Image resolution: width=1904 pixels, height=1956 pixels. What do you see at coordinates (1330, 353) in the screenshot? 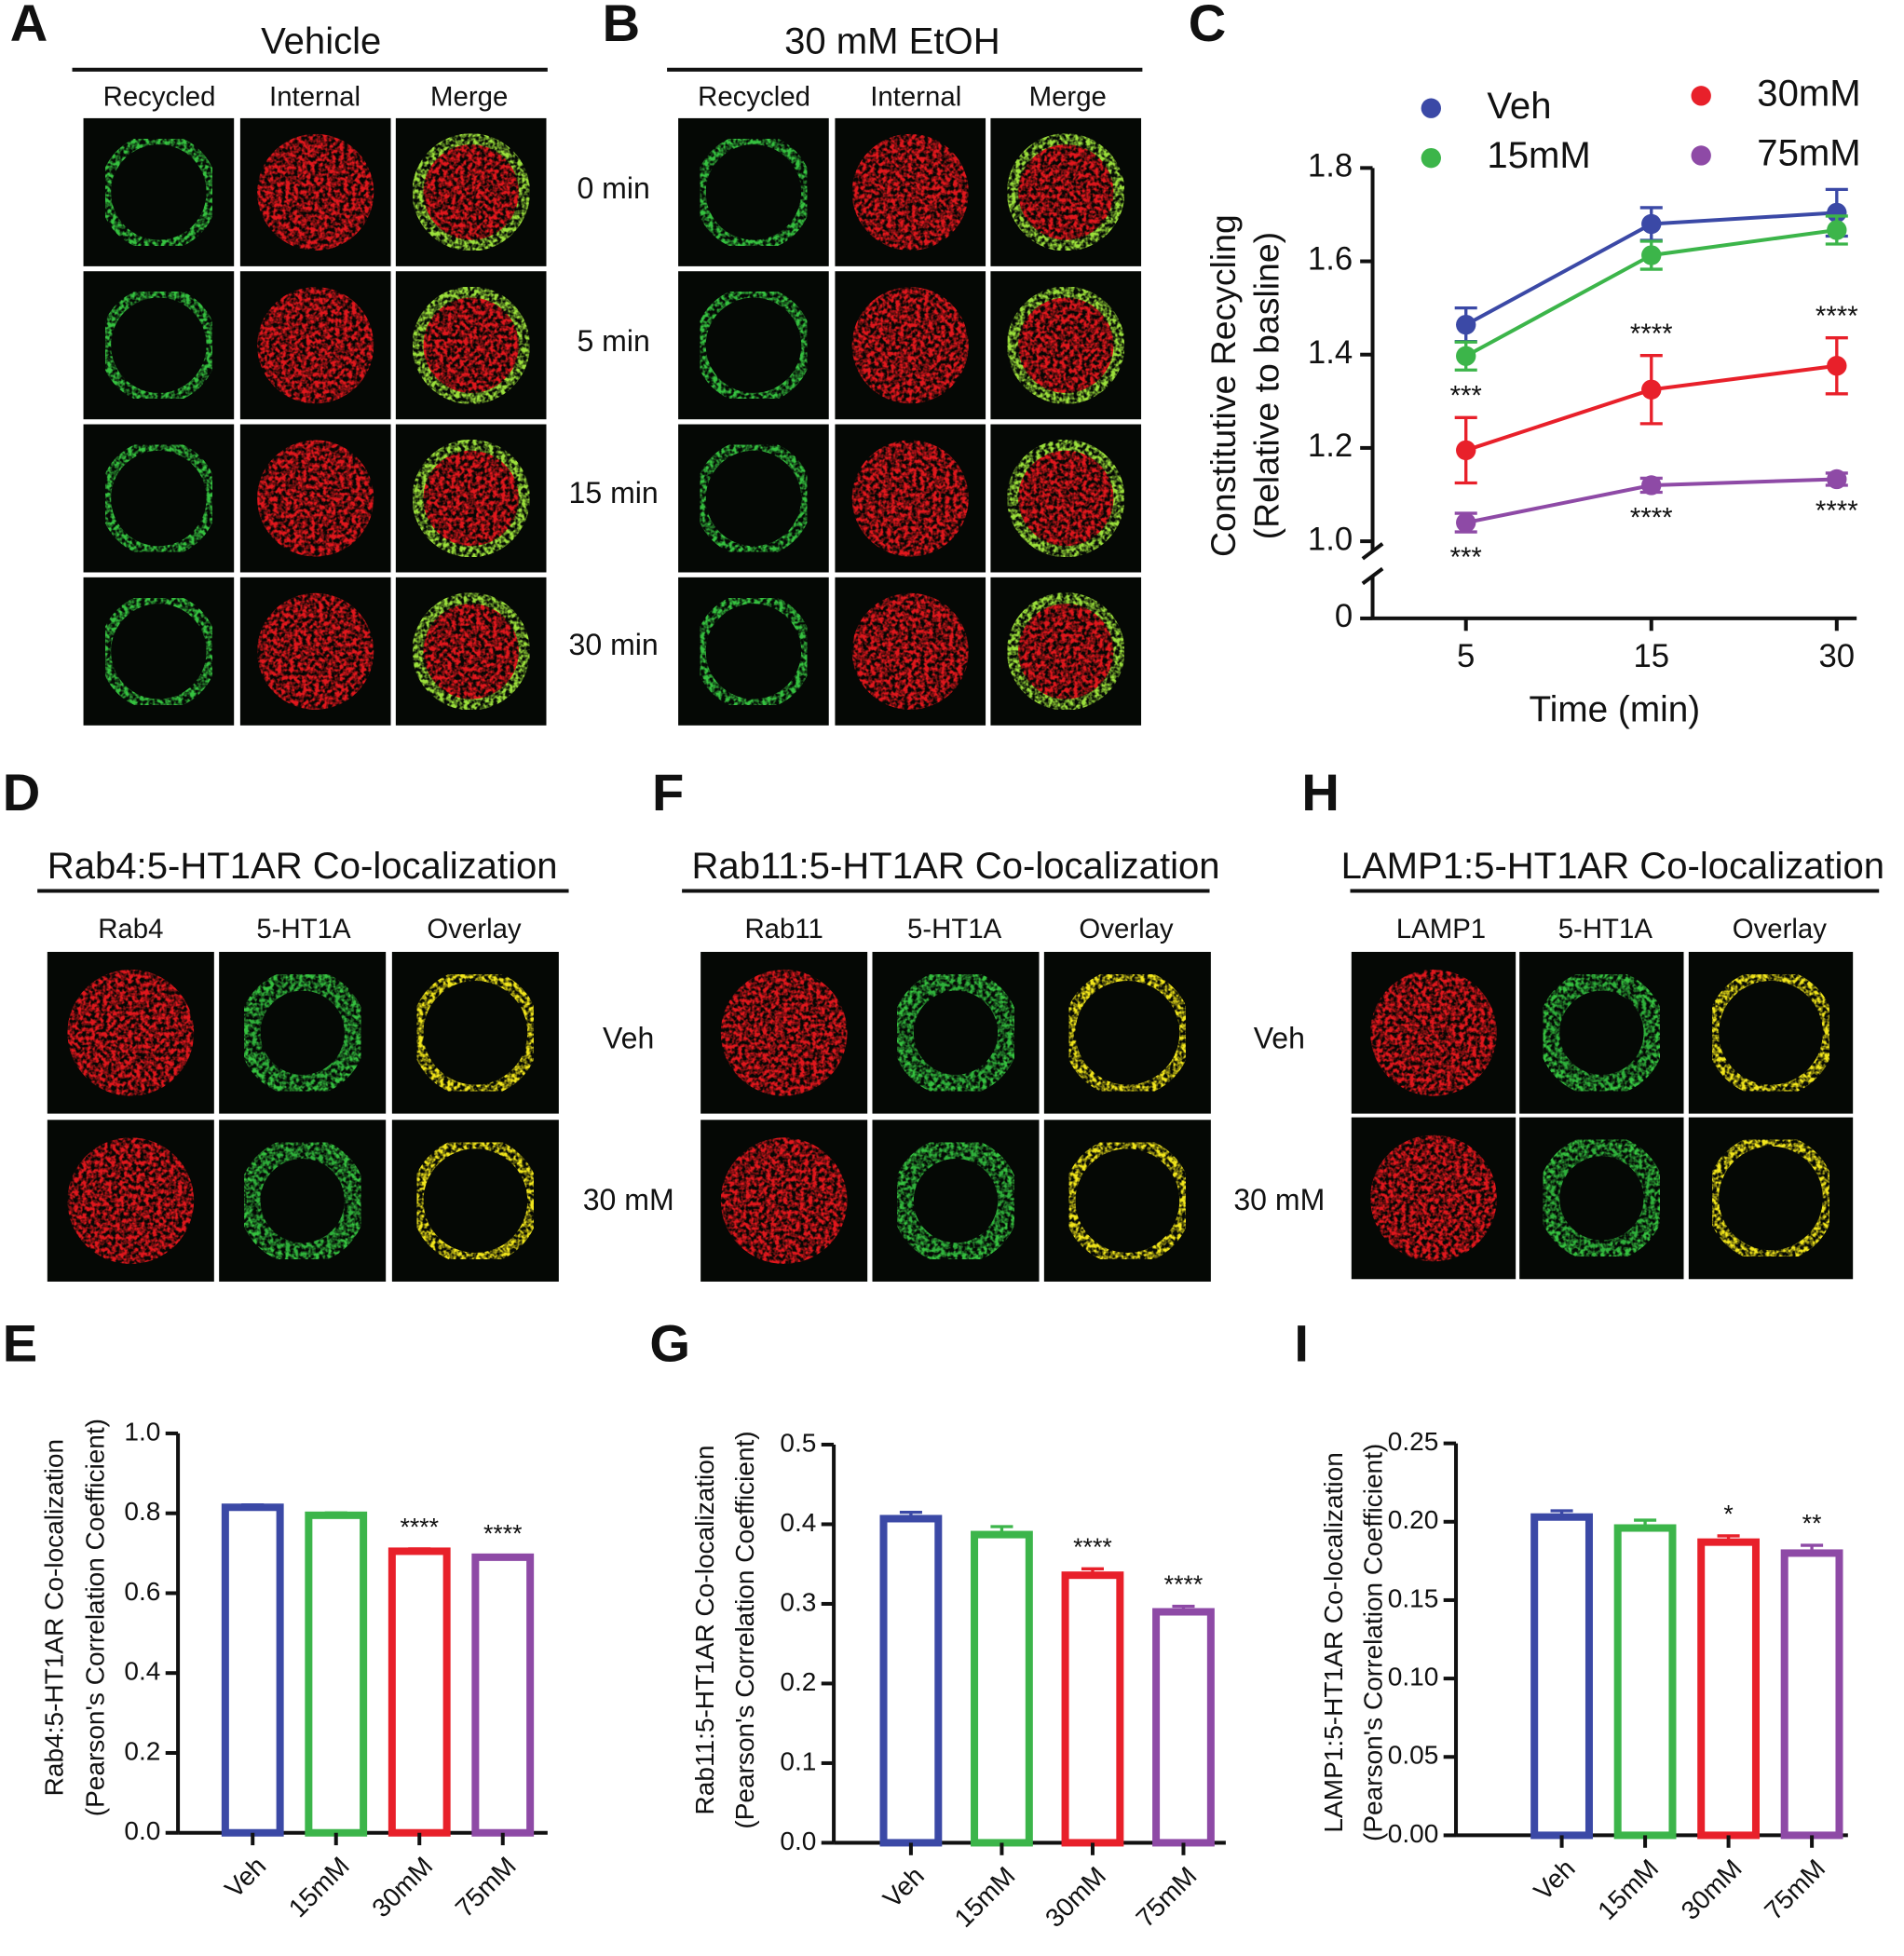
I see `y-tick-label: 1.4` at bounding box center [1330, 353].